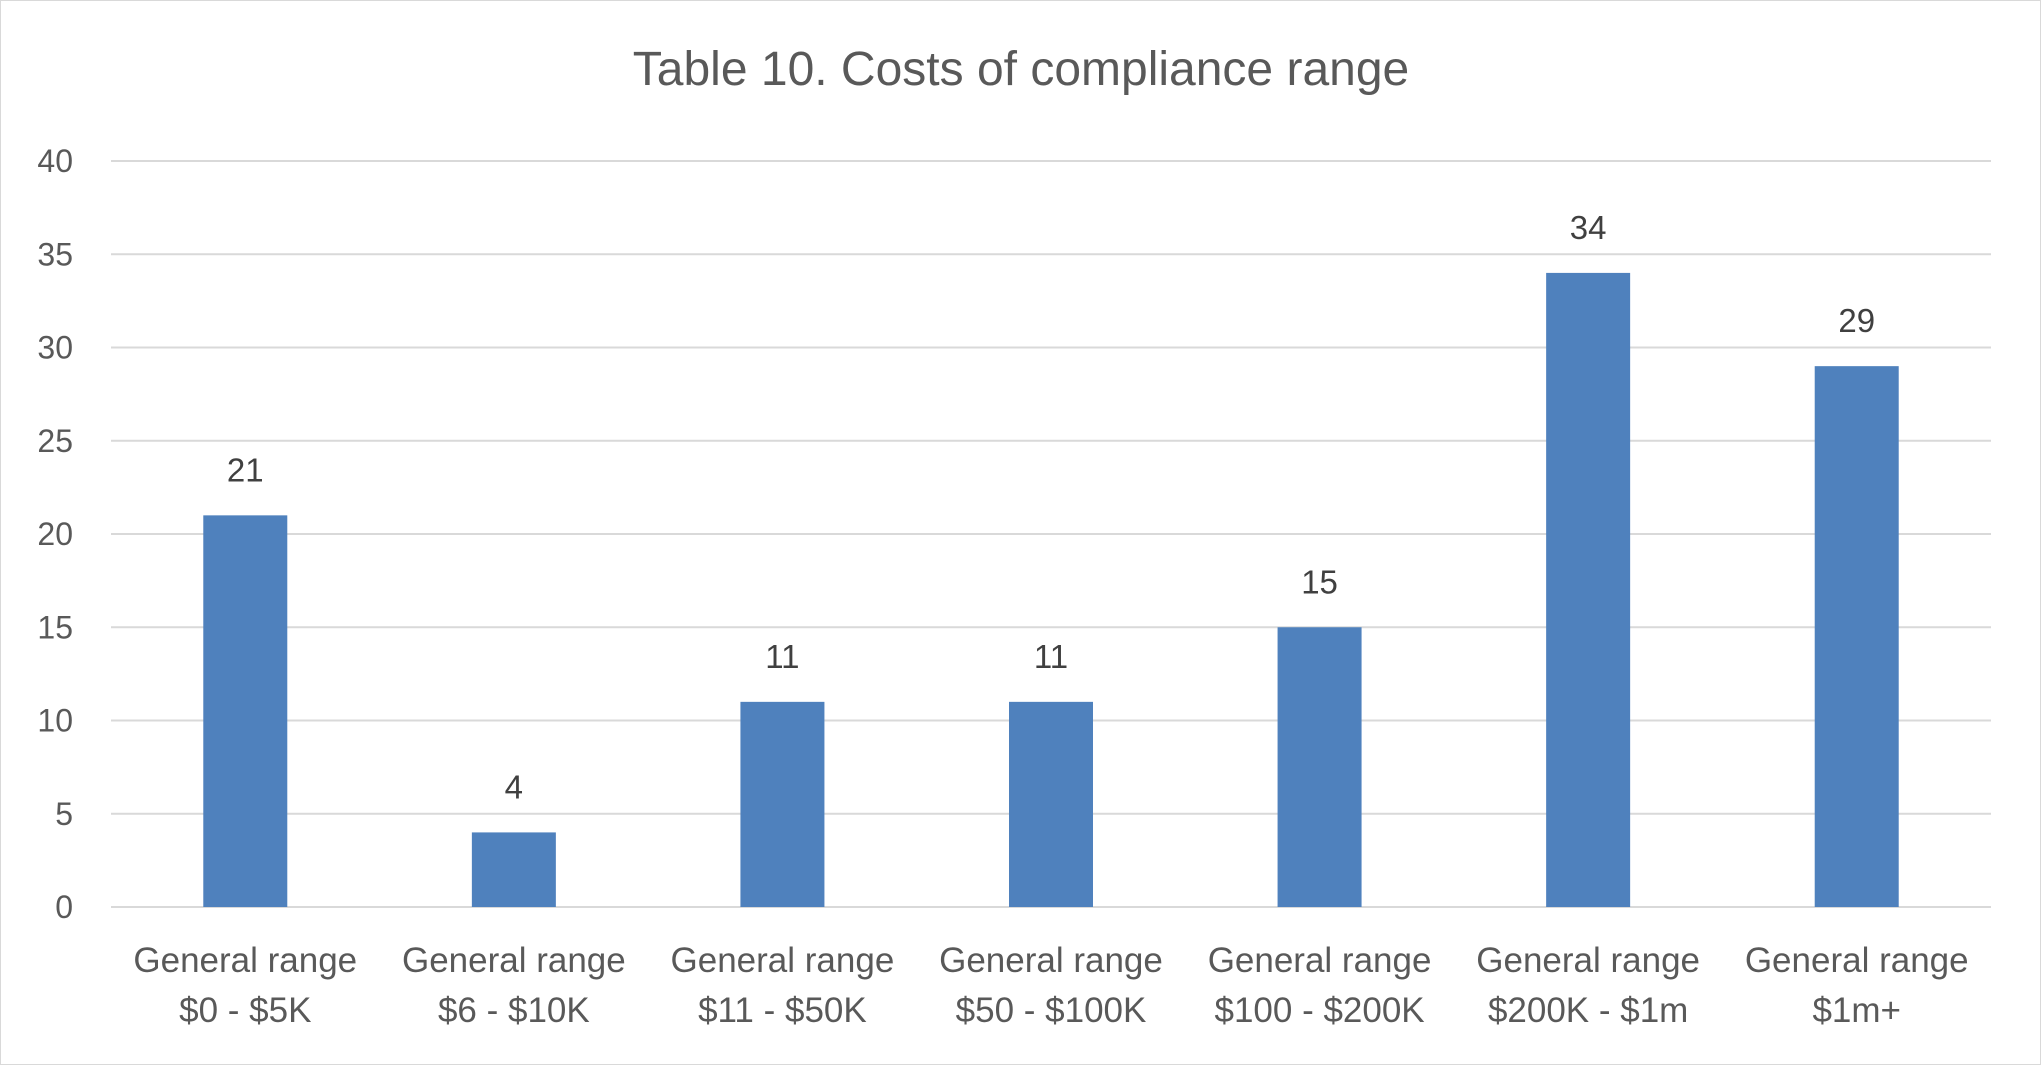  I want to click on data-label: 21, so click(245, 469).